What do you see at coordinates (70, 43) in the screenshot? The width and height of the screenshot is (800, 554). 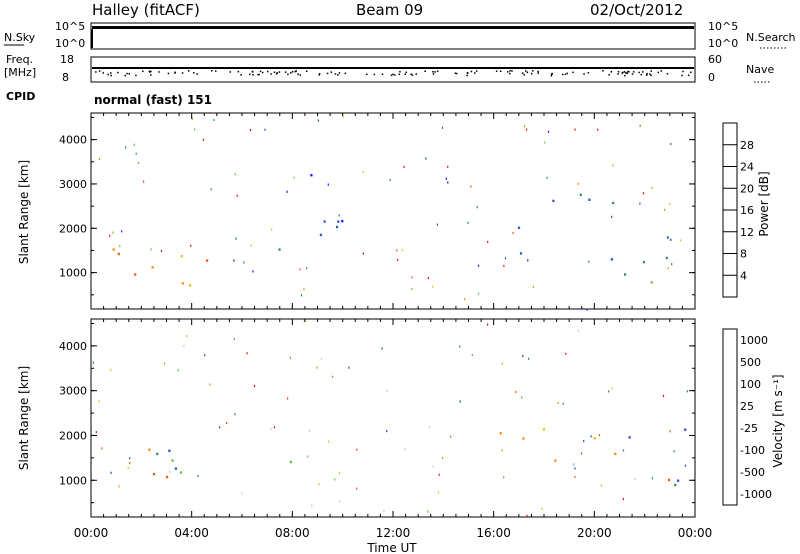 I see `nsky-bottom-tick: 10^0` at bounding box center [70, 43].